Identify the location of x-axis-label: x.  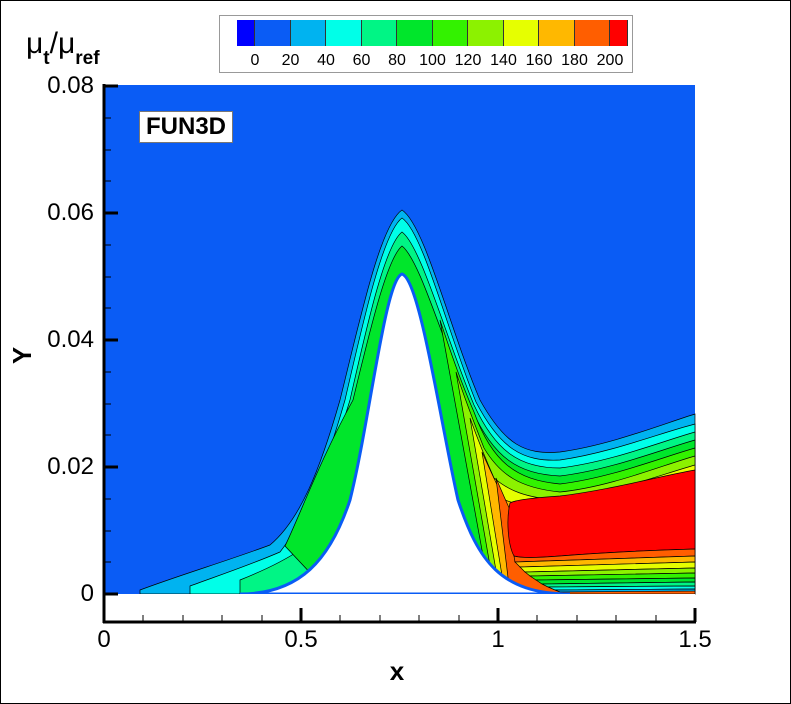
(397, 671).